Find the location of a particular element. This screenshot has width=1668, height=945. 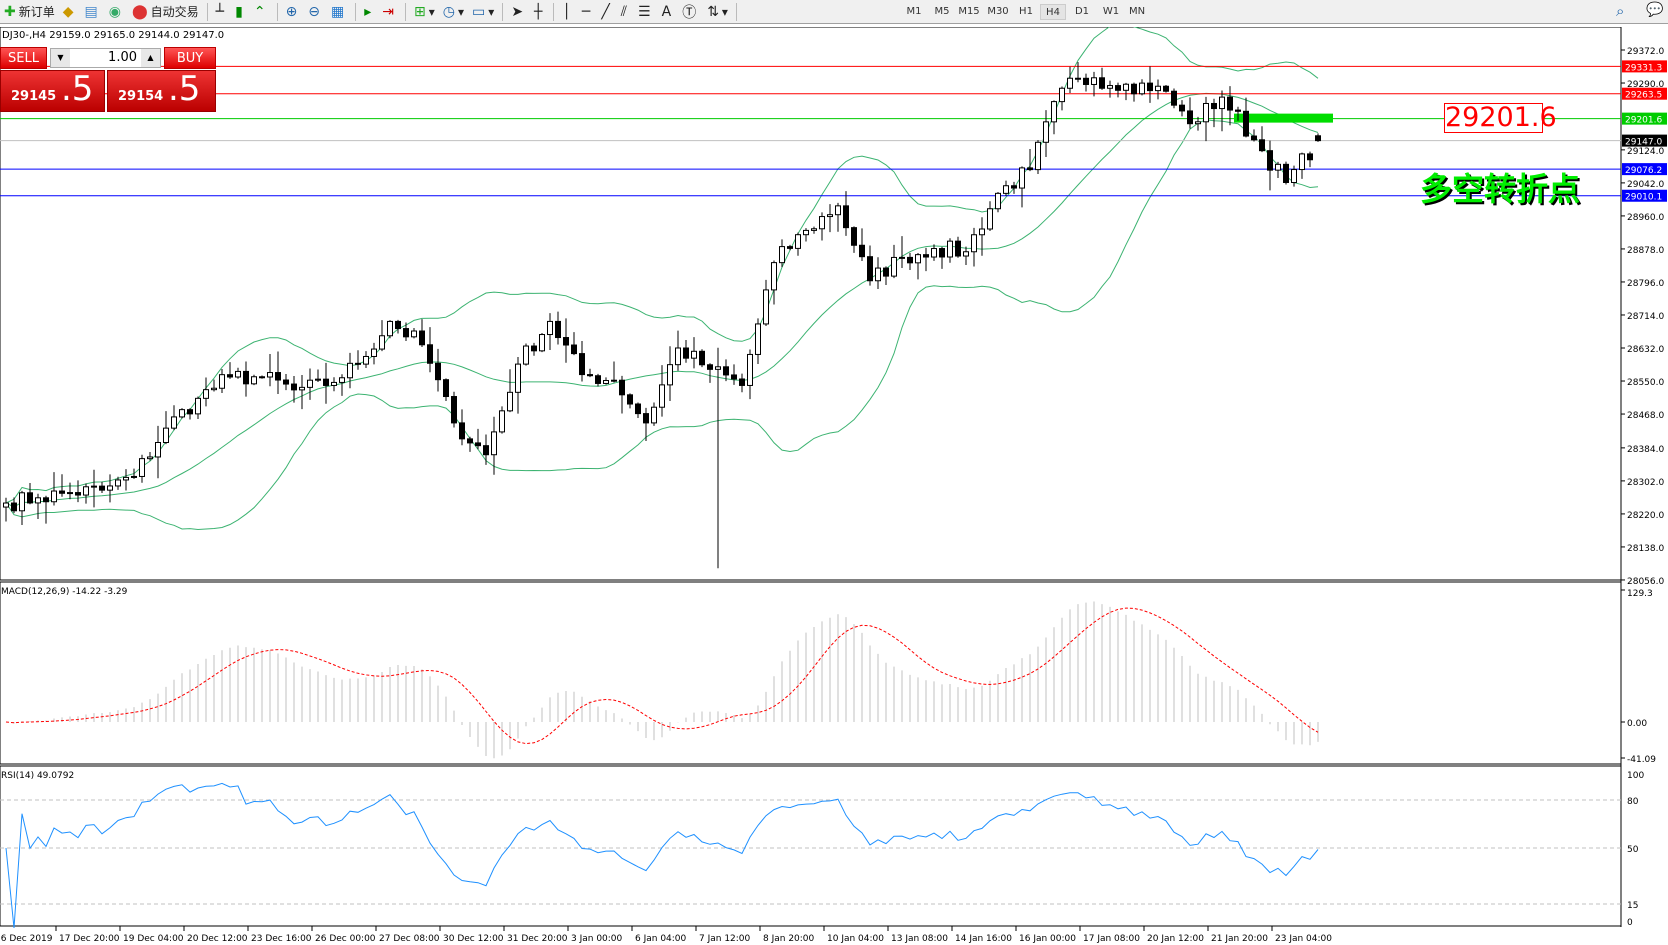

y-tick-label: 28960.0 is located at coordinates (1645, 218).